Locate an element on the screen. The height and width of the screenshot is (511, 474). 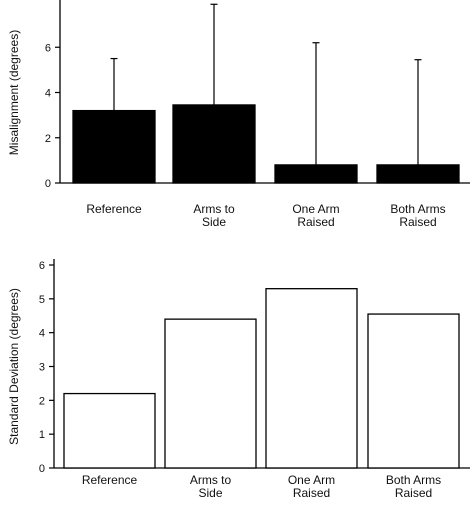
y-tick-label: 3 is located at coordinates (42, 368).